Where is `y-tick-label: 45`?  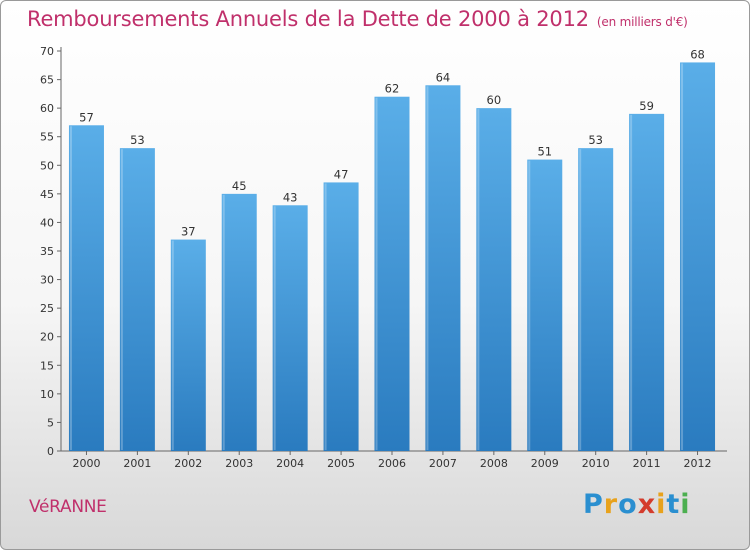
y-tick-label: 45 is located at coordinates (47, 194).